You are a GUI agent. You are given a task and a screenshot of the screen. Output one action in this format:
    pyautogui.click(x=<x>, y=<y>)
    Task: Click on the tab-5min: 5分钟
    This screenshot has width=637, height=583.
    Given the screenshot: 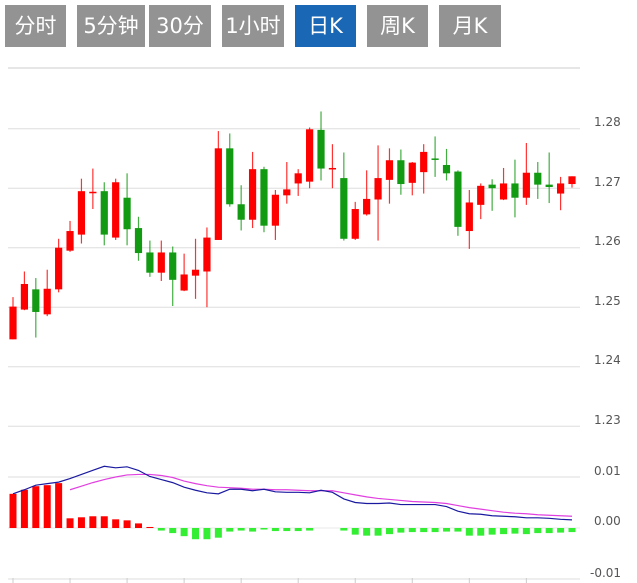 What is the action you would take?
    pyautogui.click(x=111, y=26)
    